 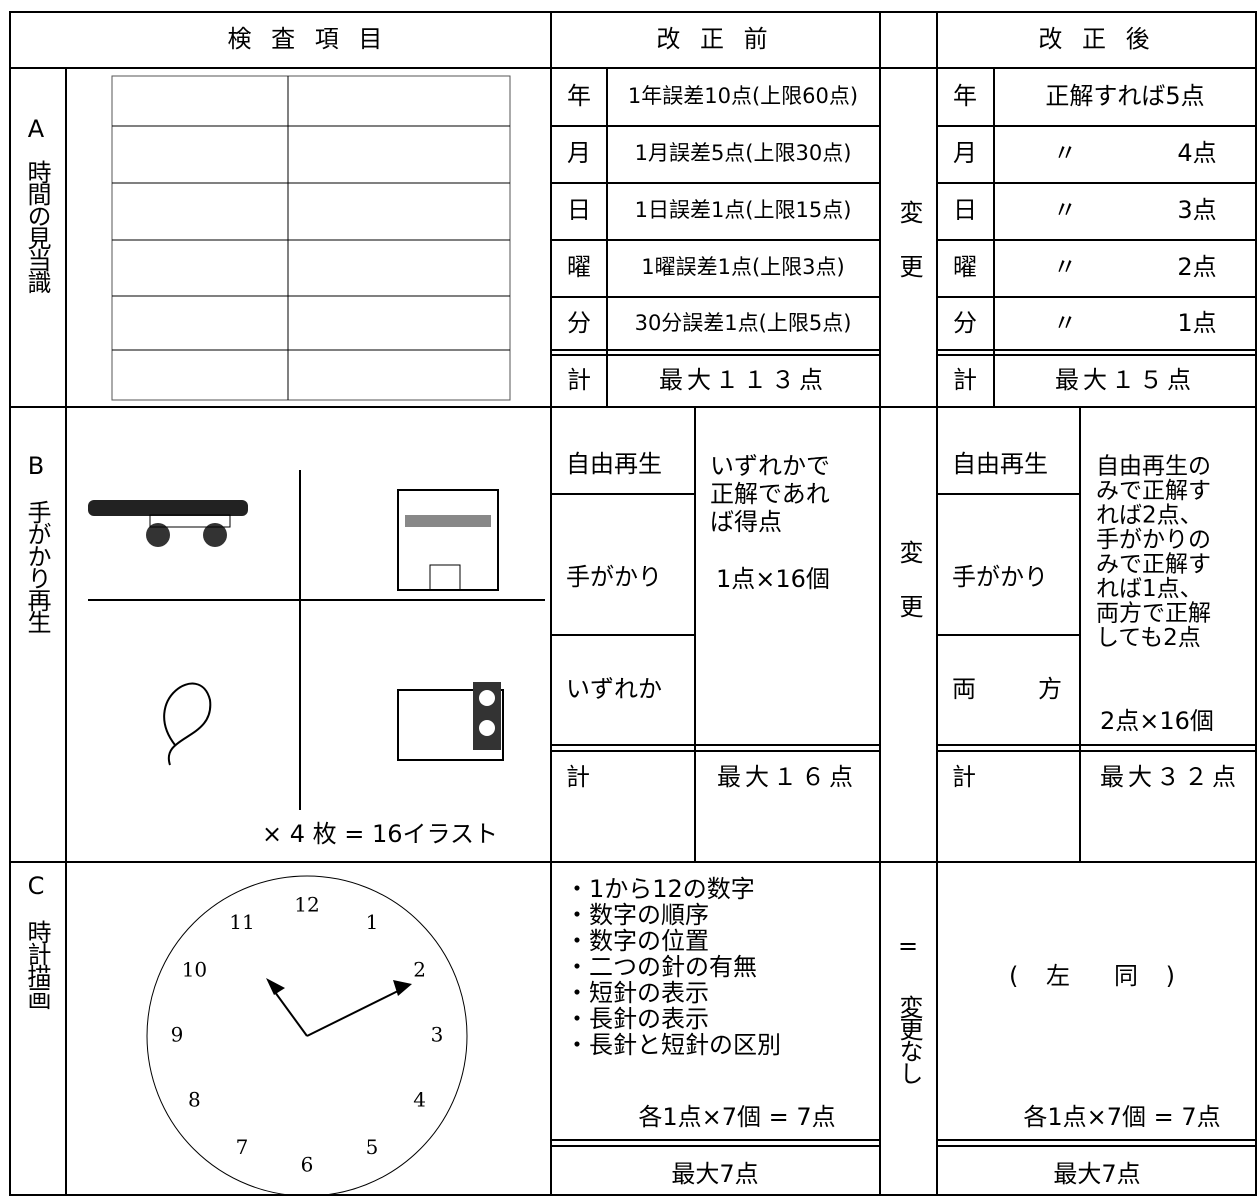 What do you see at coordinates (1149, 516) in the screenshot?
I see `rule: れば2点、` at bounding box center [1149, 516].